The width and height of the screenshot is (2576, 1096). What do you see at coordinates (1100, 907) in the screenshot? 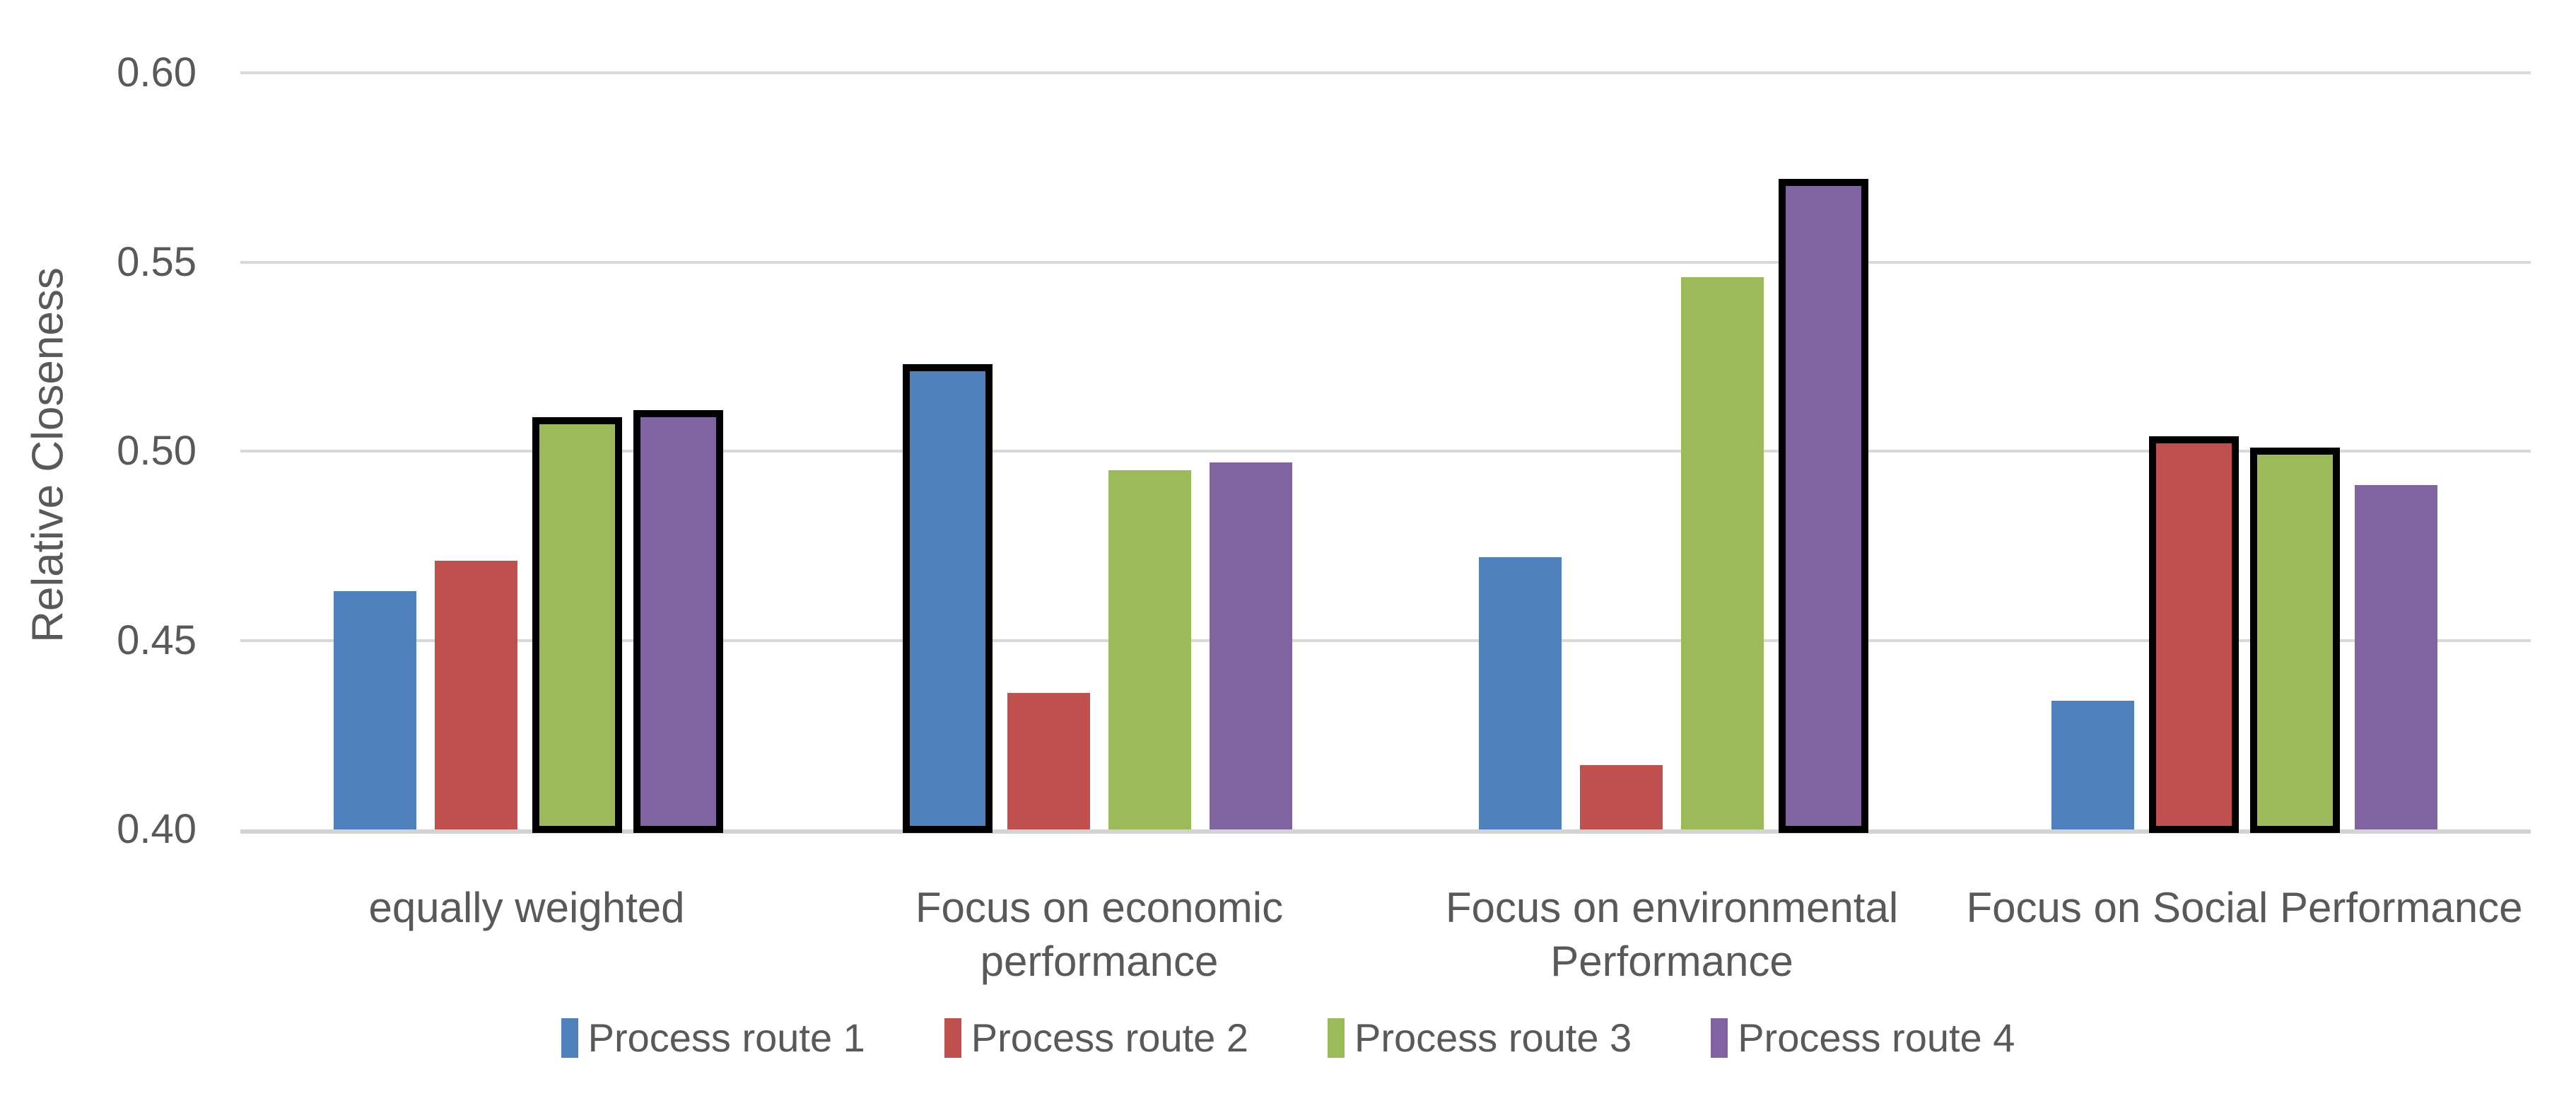
I see `x-category-label-line: Focus on economic` at bounding box center [1100, 907].